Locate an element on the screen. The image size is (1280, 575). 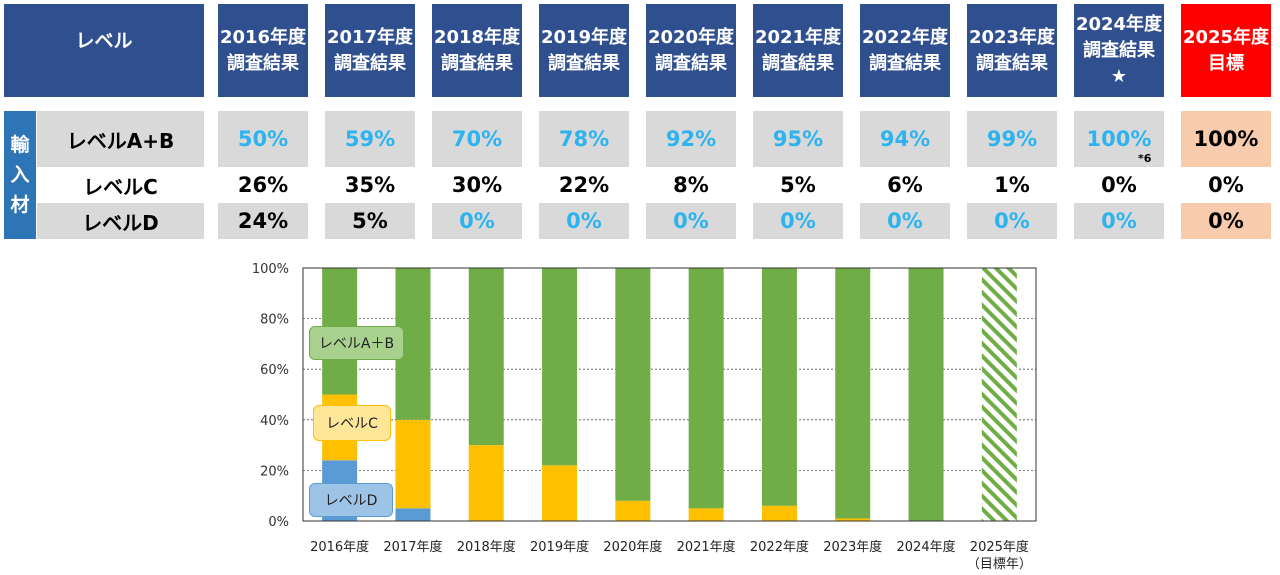
table-cell: 59% is located at coordinates (370, 139).